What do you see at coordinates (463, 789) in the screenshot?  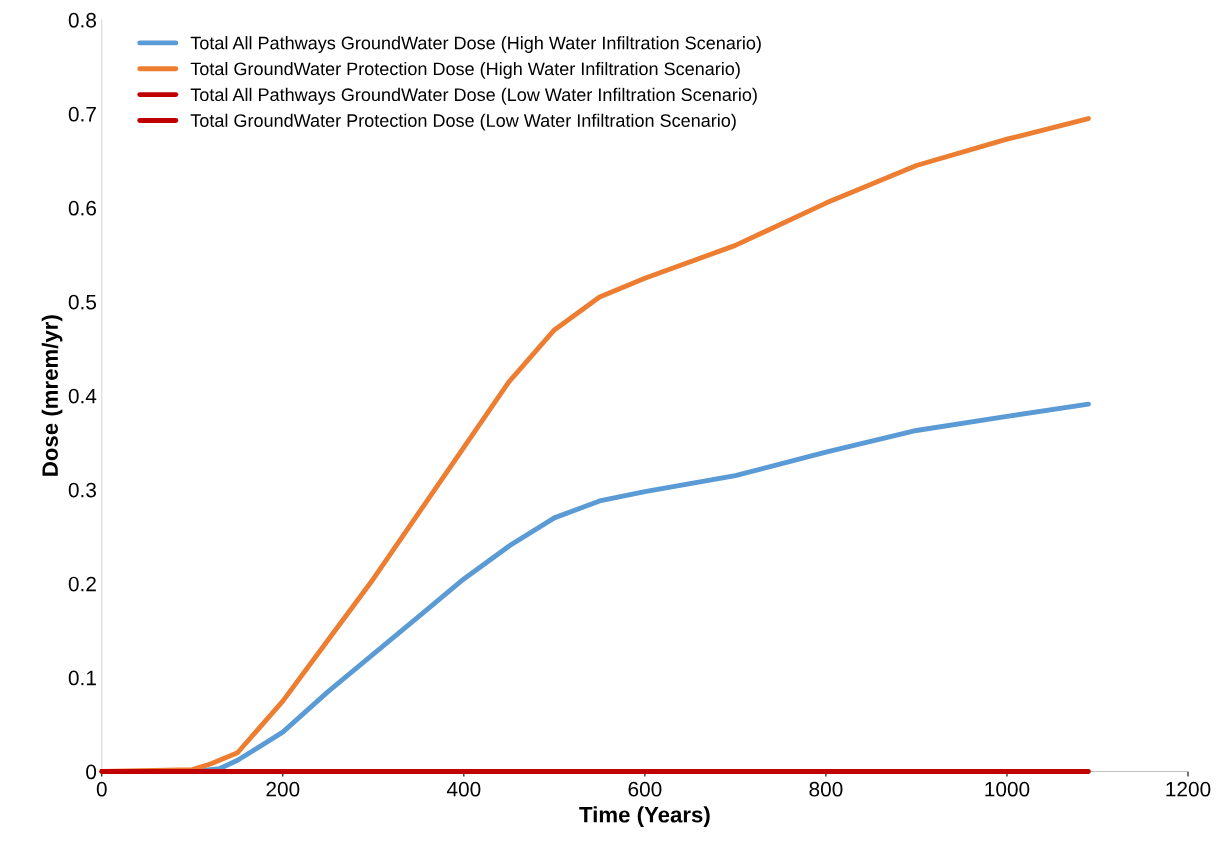 I see `x-tick-label: 400` at bounding box center [463, 789].